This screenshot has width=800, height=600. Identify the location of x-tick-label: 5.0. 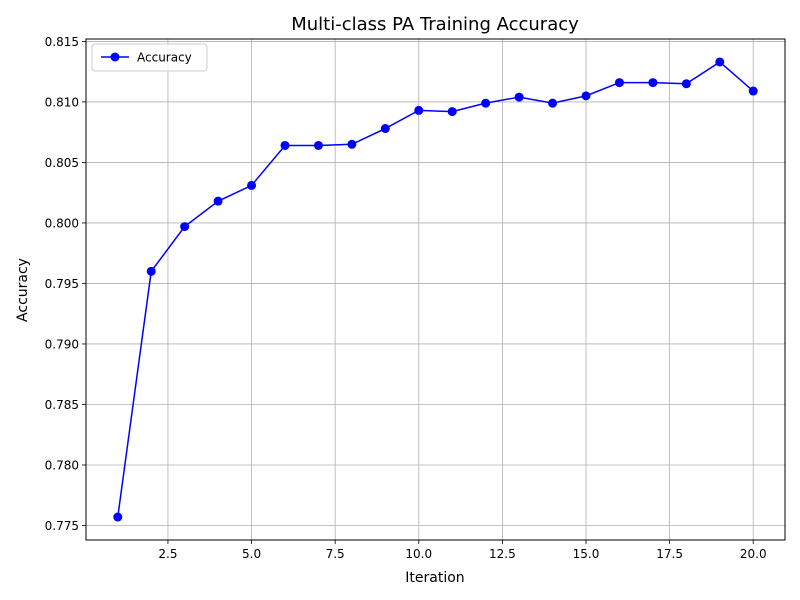
(251, 554).